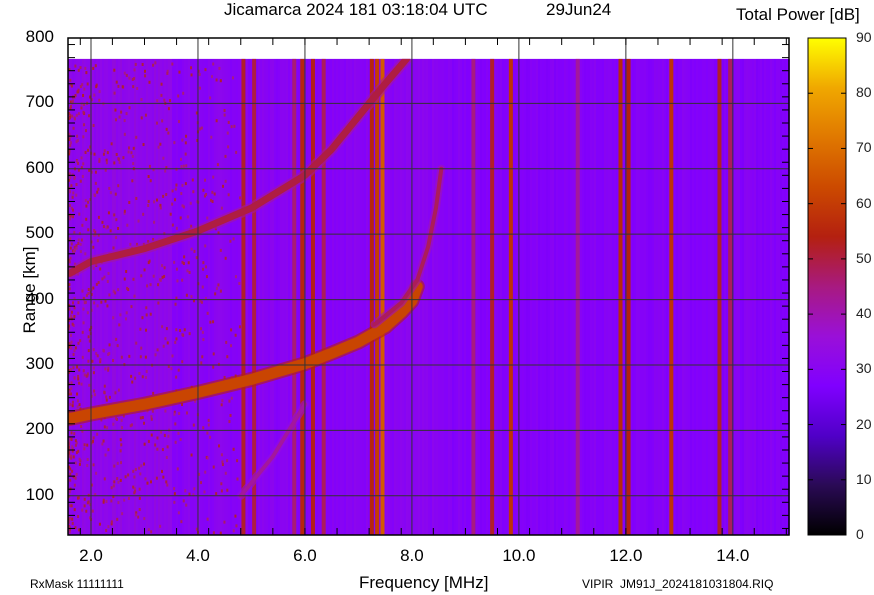  I want to click on colorbar-tick-label: 20, so click(864, 423).